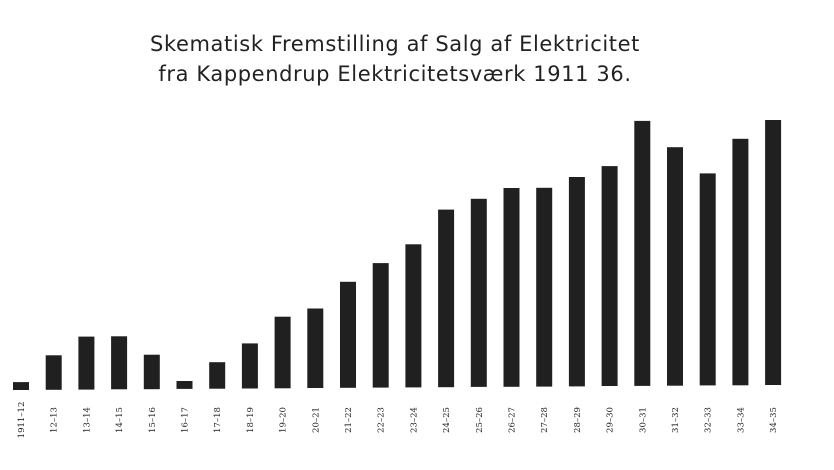 Image resolution: width=834 pixels, height=470 pixels. What do you see at coordinates (578, 420) in the screenshot?
I see `x-tick-label: 28–29` at bounding box center [578, 420].